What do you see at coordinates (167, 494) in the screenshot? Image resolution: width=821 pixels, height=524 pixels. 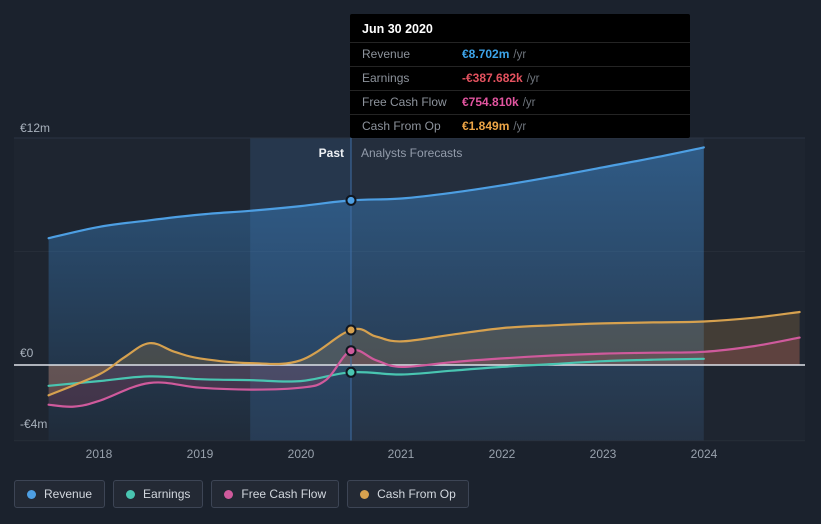 I see `legend-label: Earnings` at bounding box center [167, 494].